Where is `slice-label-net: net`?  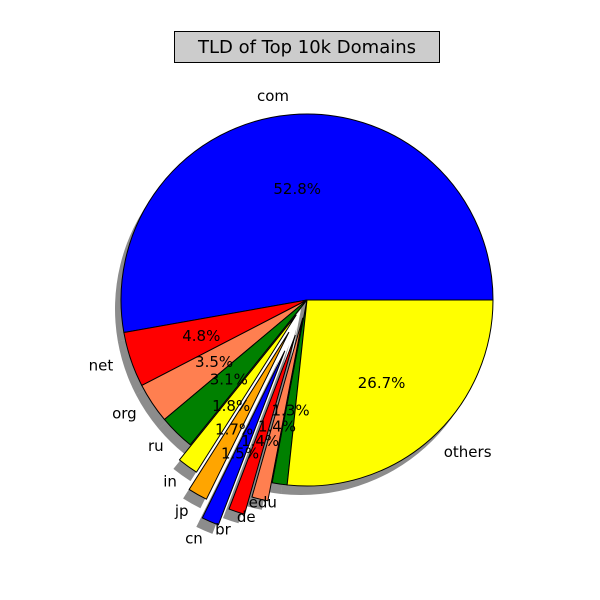 slice-label-net: net is located at coordinates (101, 366).